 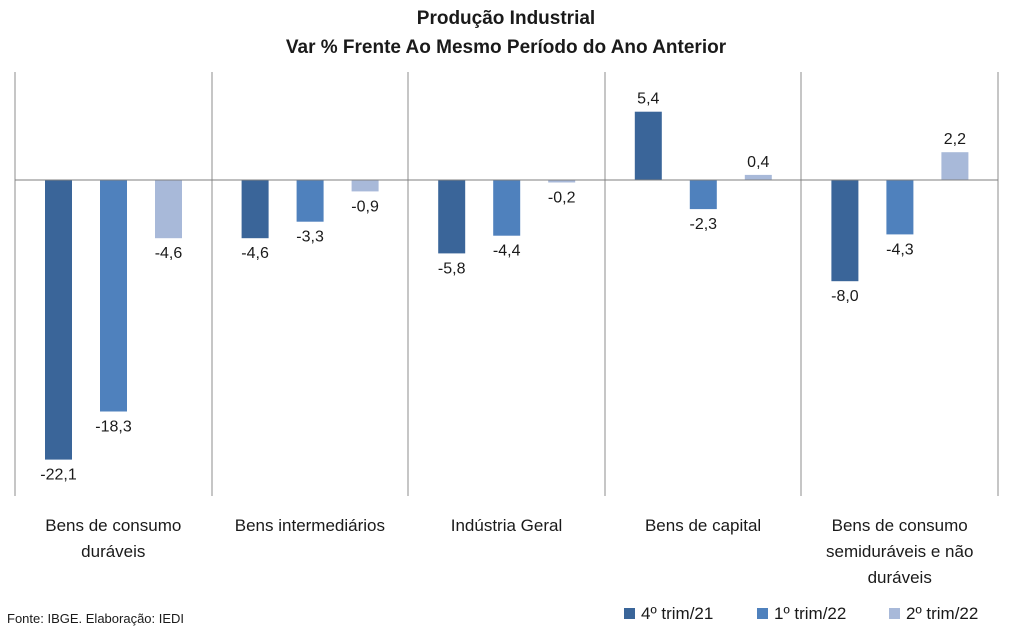 What do you see at coordinates (507, 251) in the screenshot?
I see `data-label: -4,4` at bounding box center [507, 251].